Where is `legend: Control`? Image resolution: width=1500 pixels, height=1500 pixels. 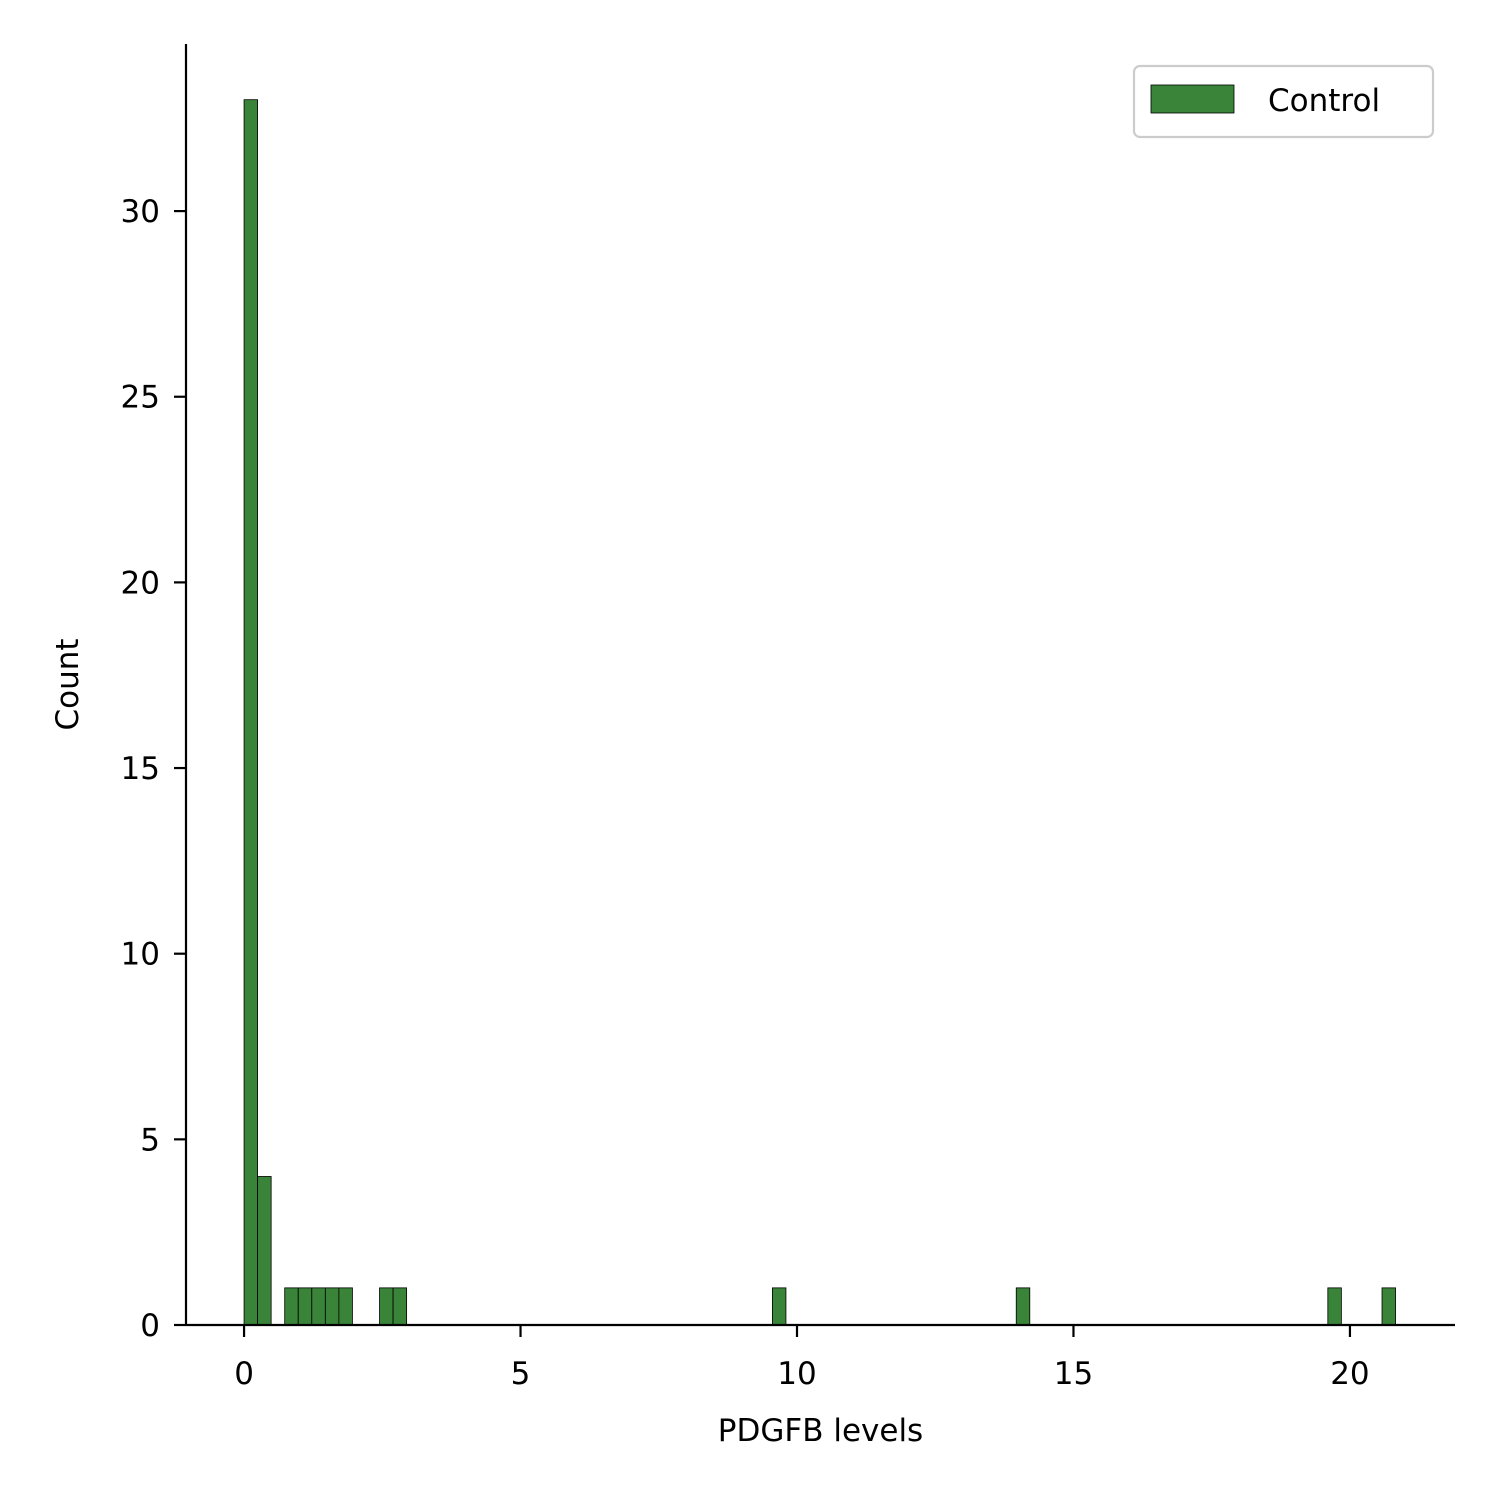
legend: Control is located at coordinates (1283, 101).